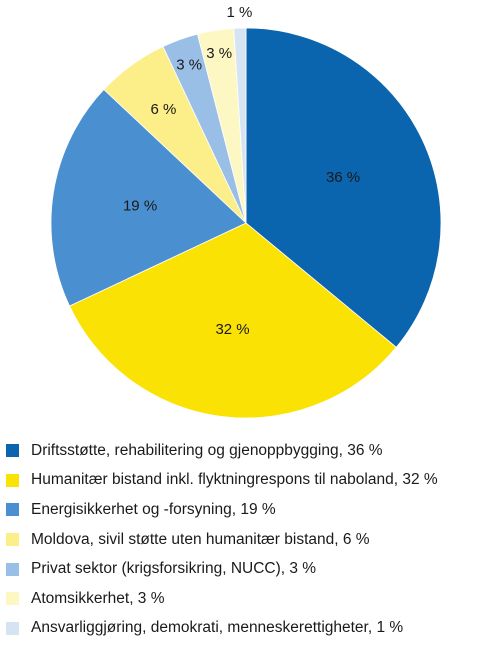 Image resolution: width=500 pixels, height=649 pixels. Describe the element at coordinates (239, 12) in the screenshot. I see `pie-slice-label: 1 %` at that location.